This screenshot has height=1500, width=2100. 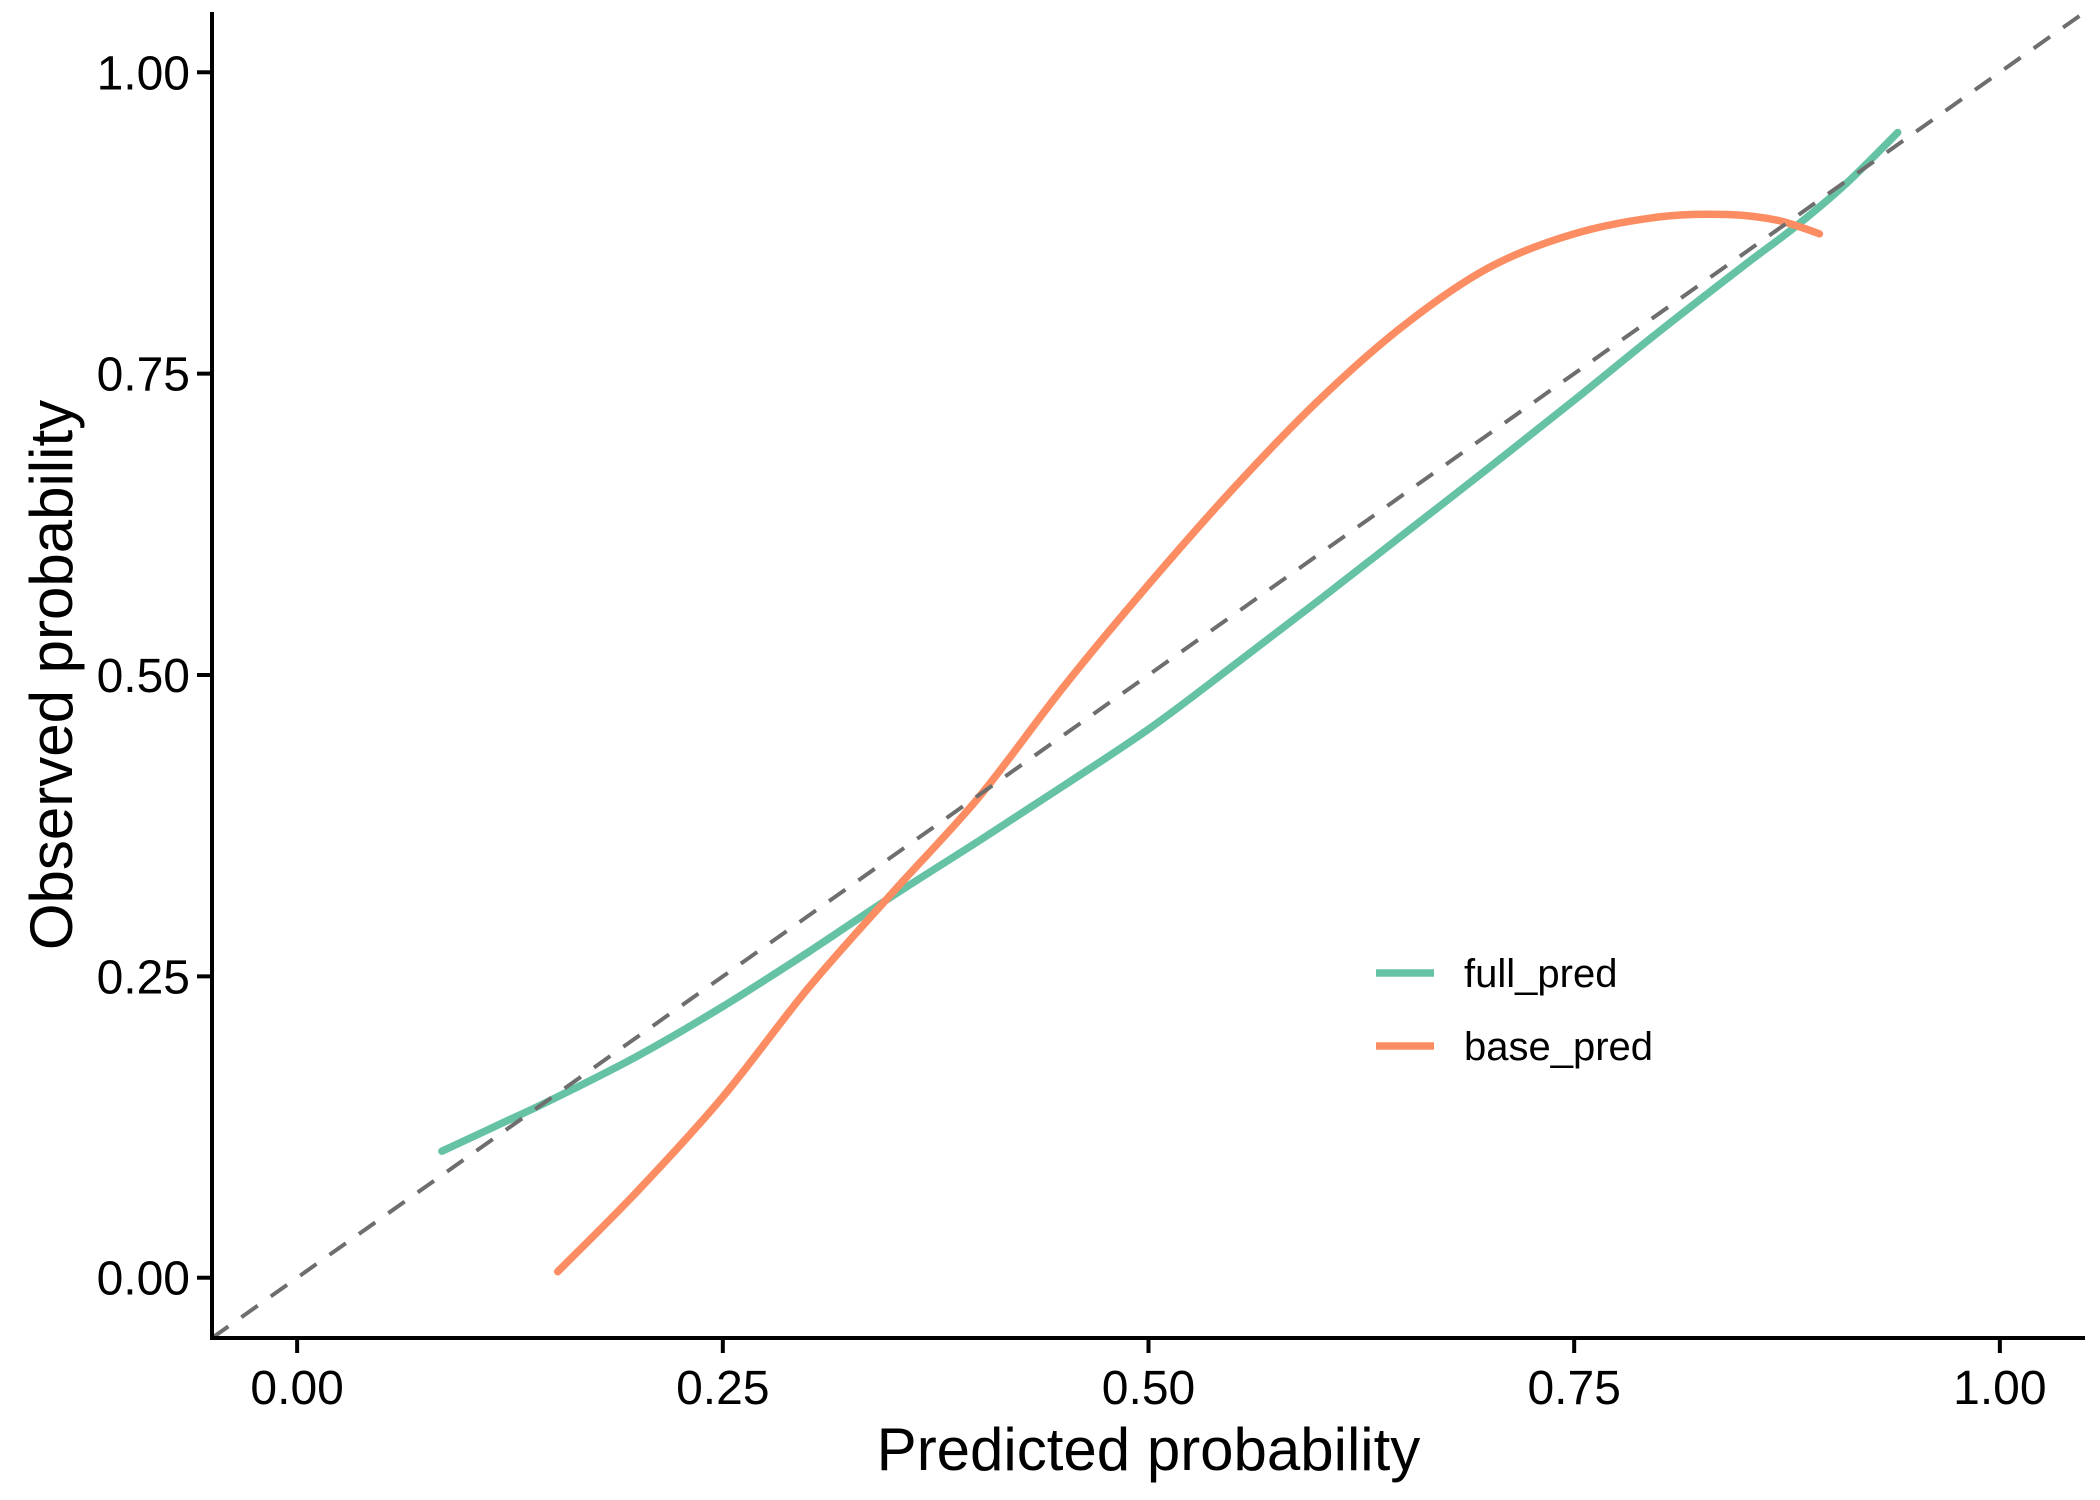 What do you see at coordinates (1148, 1388) in the screenshot?
I see `x-tick-label: 0.50` at bounding box center [1148, 1388].